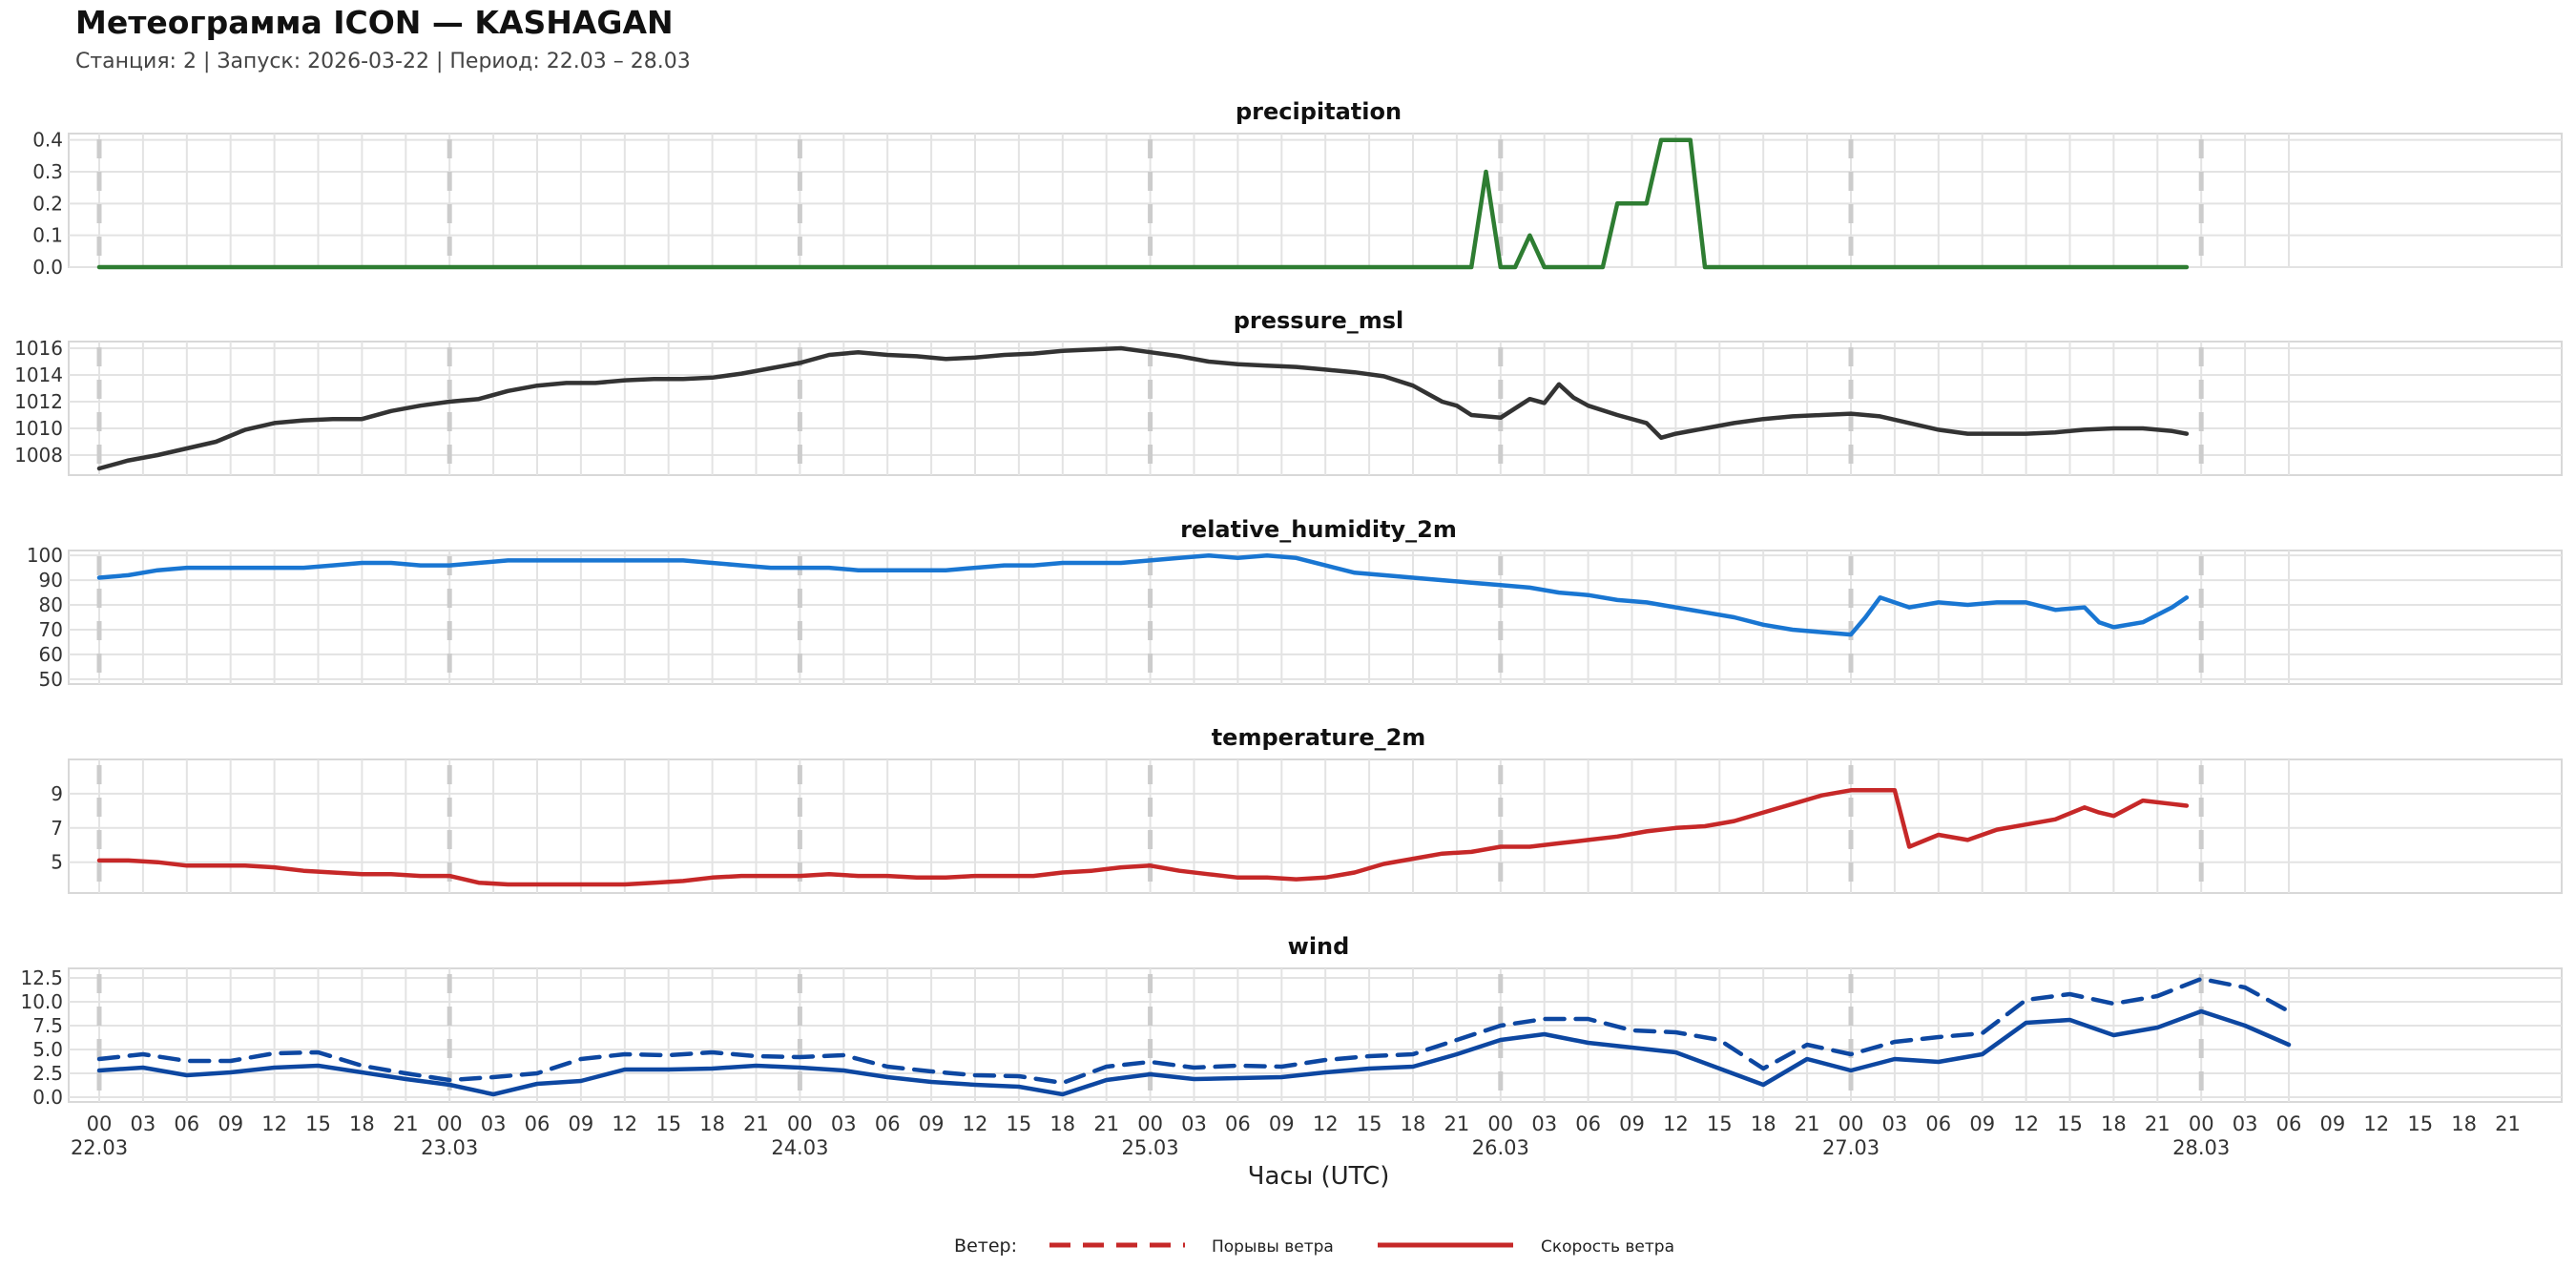  I want to click on y-tick-label: 5.0, so click(47, 1049).